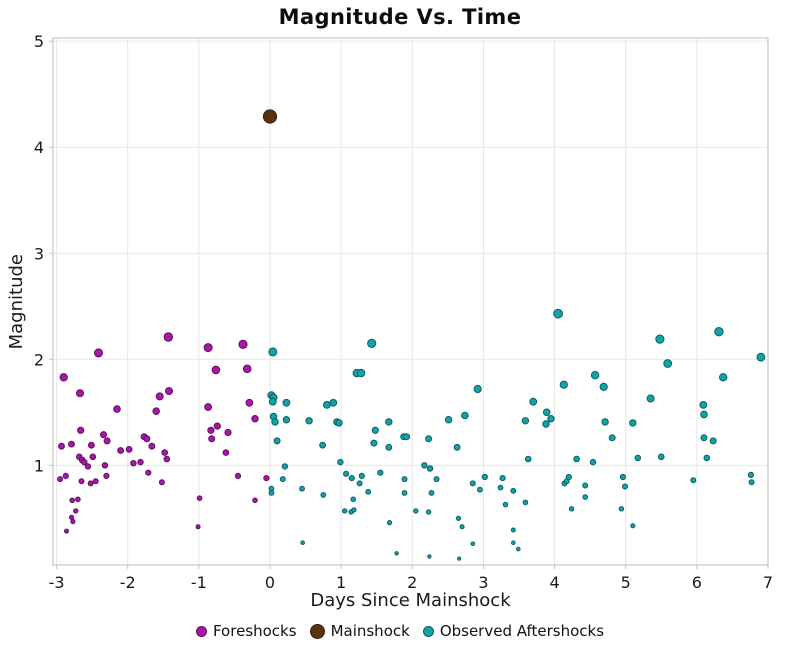 Image resolution: width=800 pixels, height=650 pixels. What do you see at coordinates (270, 116) in the screenshot?
I see `data-point-mainshock` at bounding box center [270, 116].